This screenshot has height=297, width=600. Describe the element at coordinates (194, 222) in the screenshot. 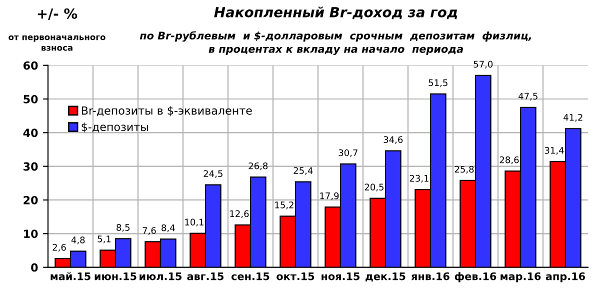

I see `data-label: 10,1` at that location.